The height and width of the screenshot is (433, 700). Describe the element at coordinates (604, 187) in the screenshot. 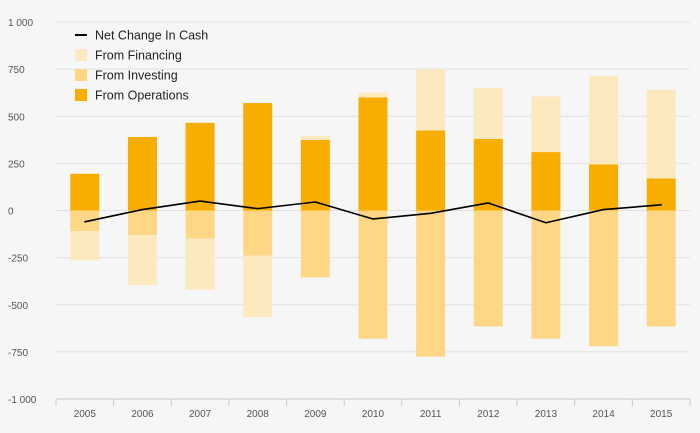

I see `bar-from-operations-2014` at that location.